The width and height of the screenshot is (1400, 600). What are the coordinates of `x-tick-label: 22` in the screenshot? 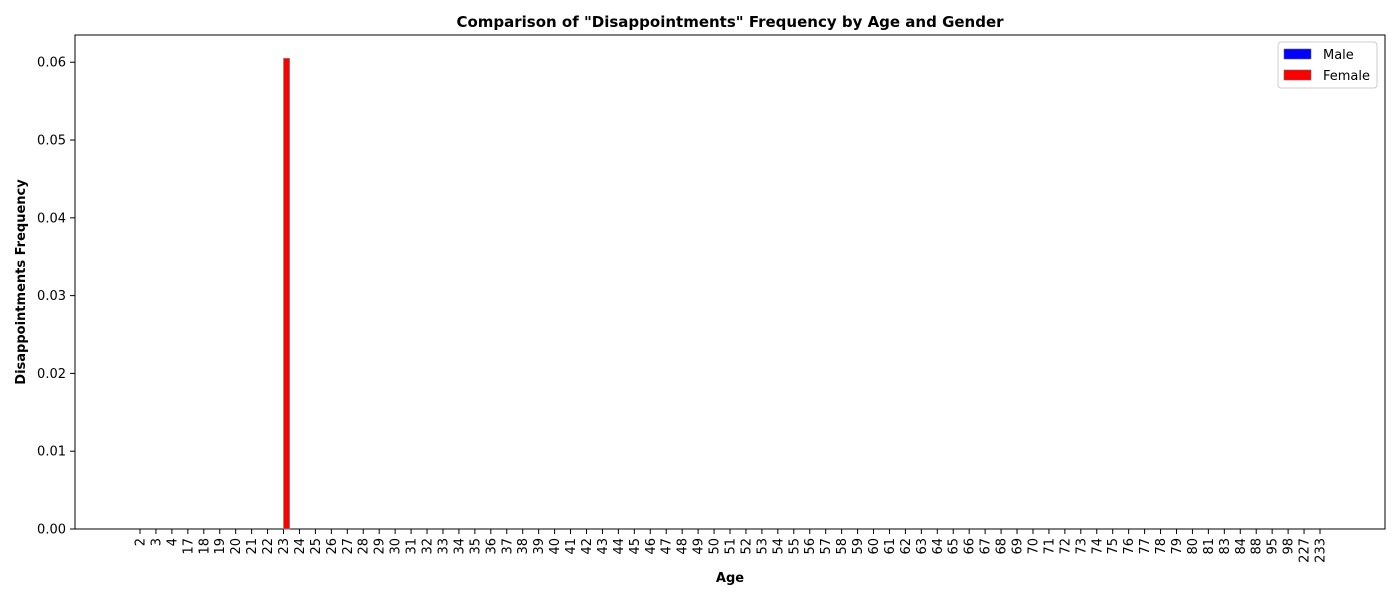 It's located at (268, 546).